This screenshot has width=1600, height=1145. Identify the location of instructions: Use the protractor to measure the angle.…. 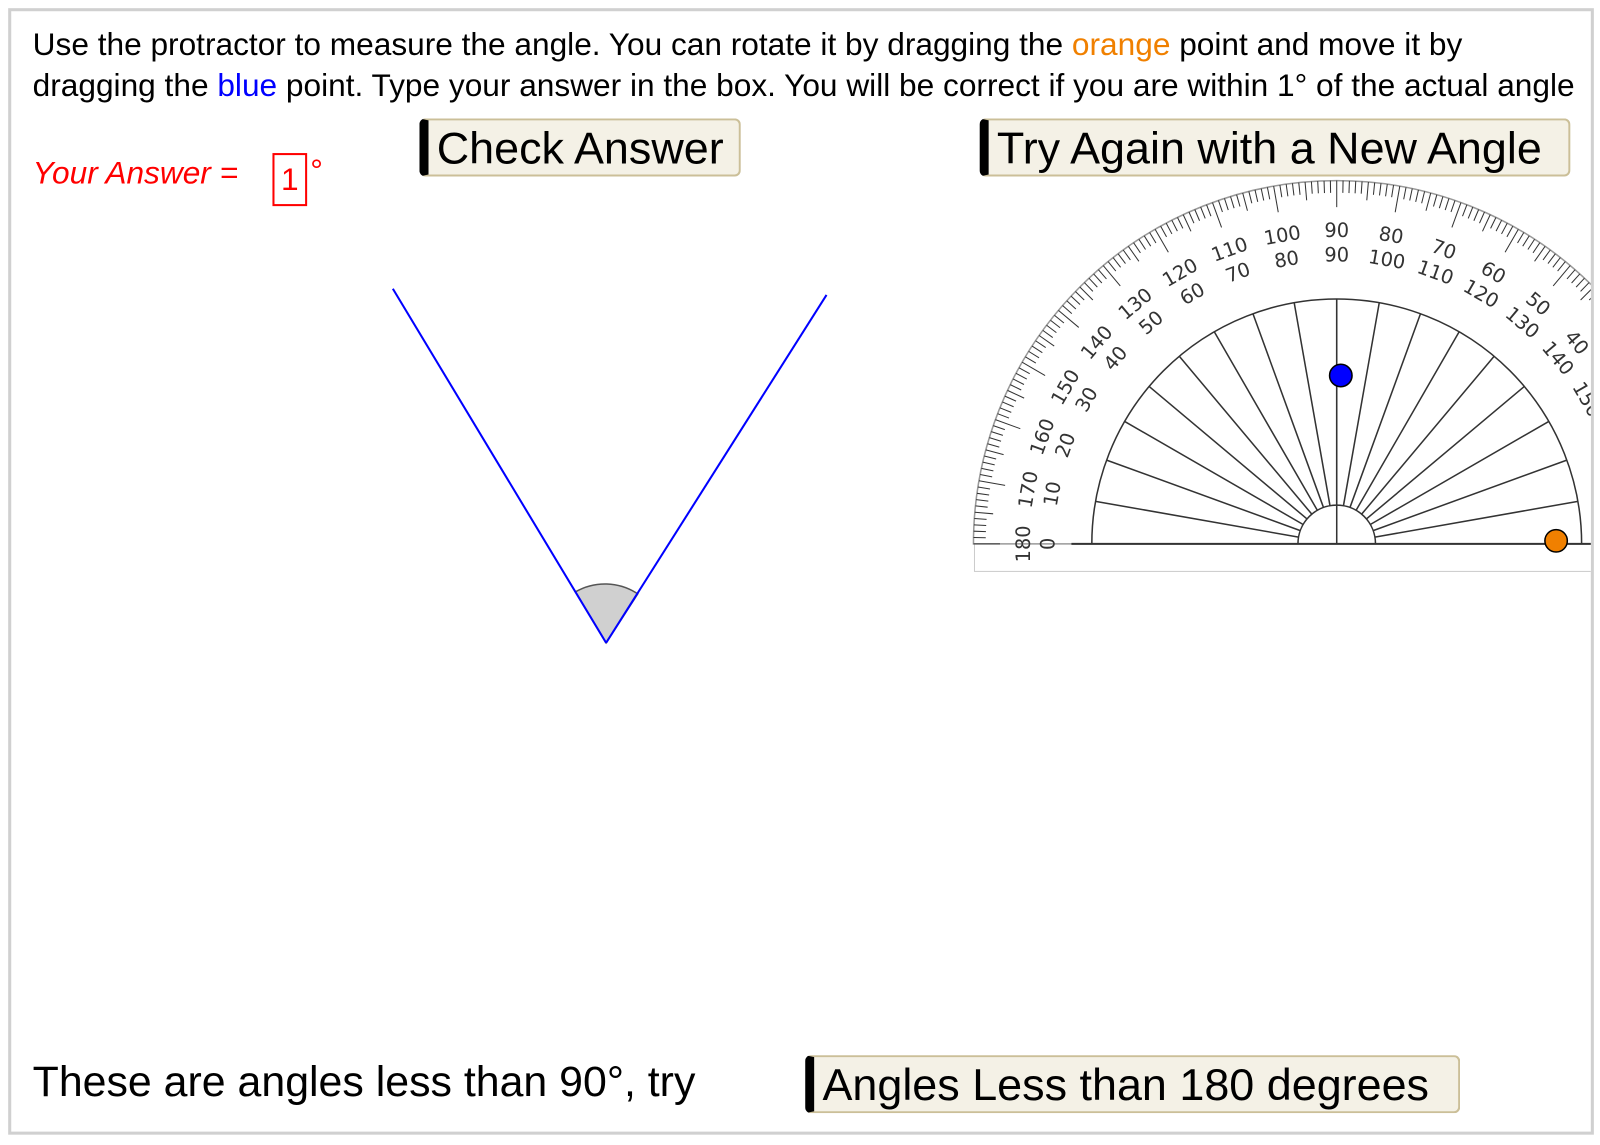
(808, 65).